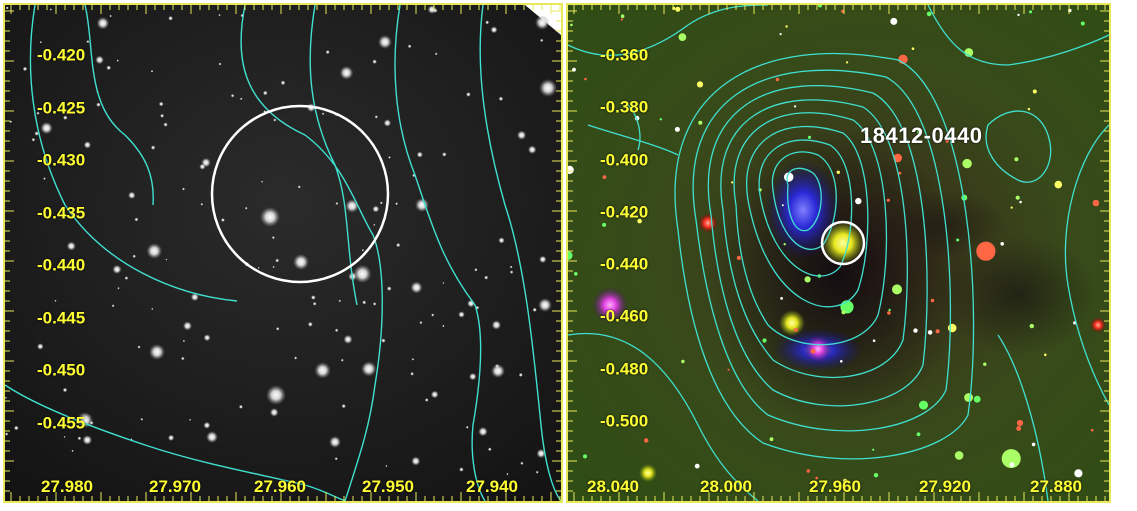 This screenshot has height=511, width=1137. What do you see at coordinates (843, 243) in the screenshot?
I see `yellow-source` at bounding box center [843, 243].